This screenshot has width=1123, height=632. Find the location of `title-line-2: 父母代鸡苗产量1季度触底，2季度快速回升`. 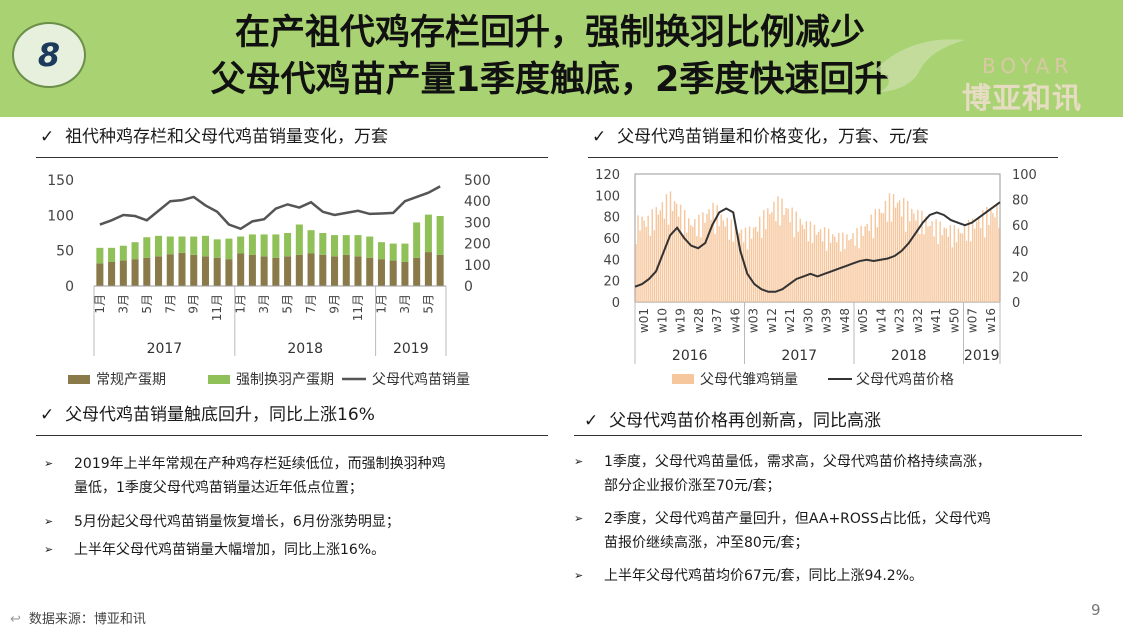

title-line-2: 父母代鸡苗产量1季度触底，2季度快速回升 is located at coordinates (550, 80).